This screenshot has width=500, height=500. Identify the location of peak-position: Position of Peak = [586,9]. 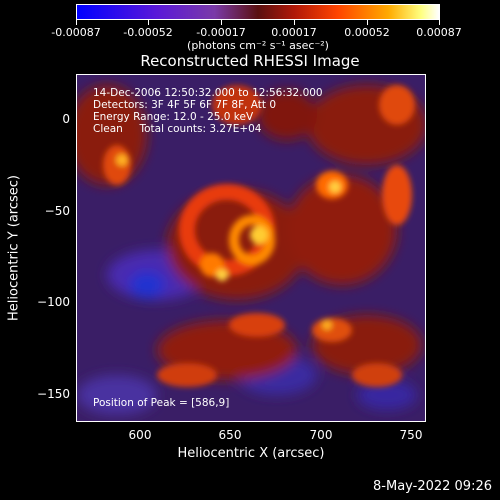
(161, 403).